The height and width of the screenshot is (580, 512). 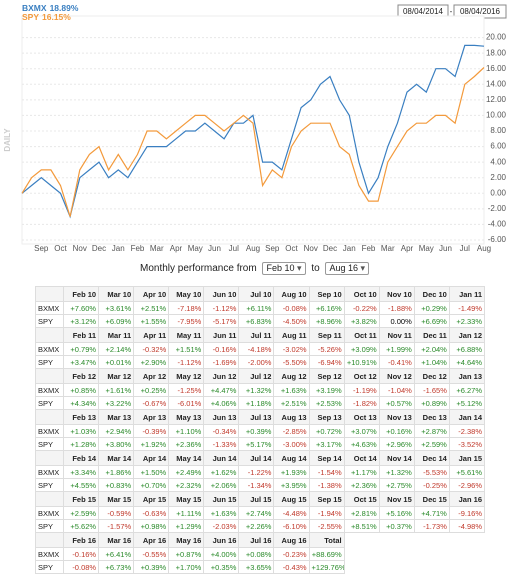 I want to click on y-tick-label: 6.00, so click(x=498, y=146).